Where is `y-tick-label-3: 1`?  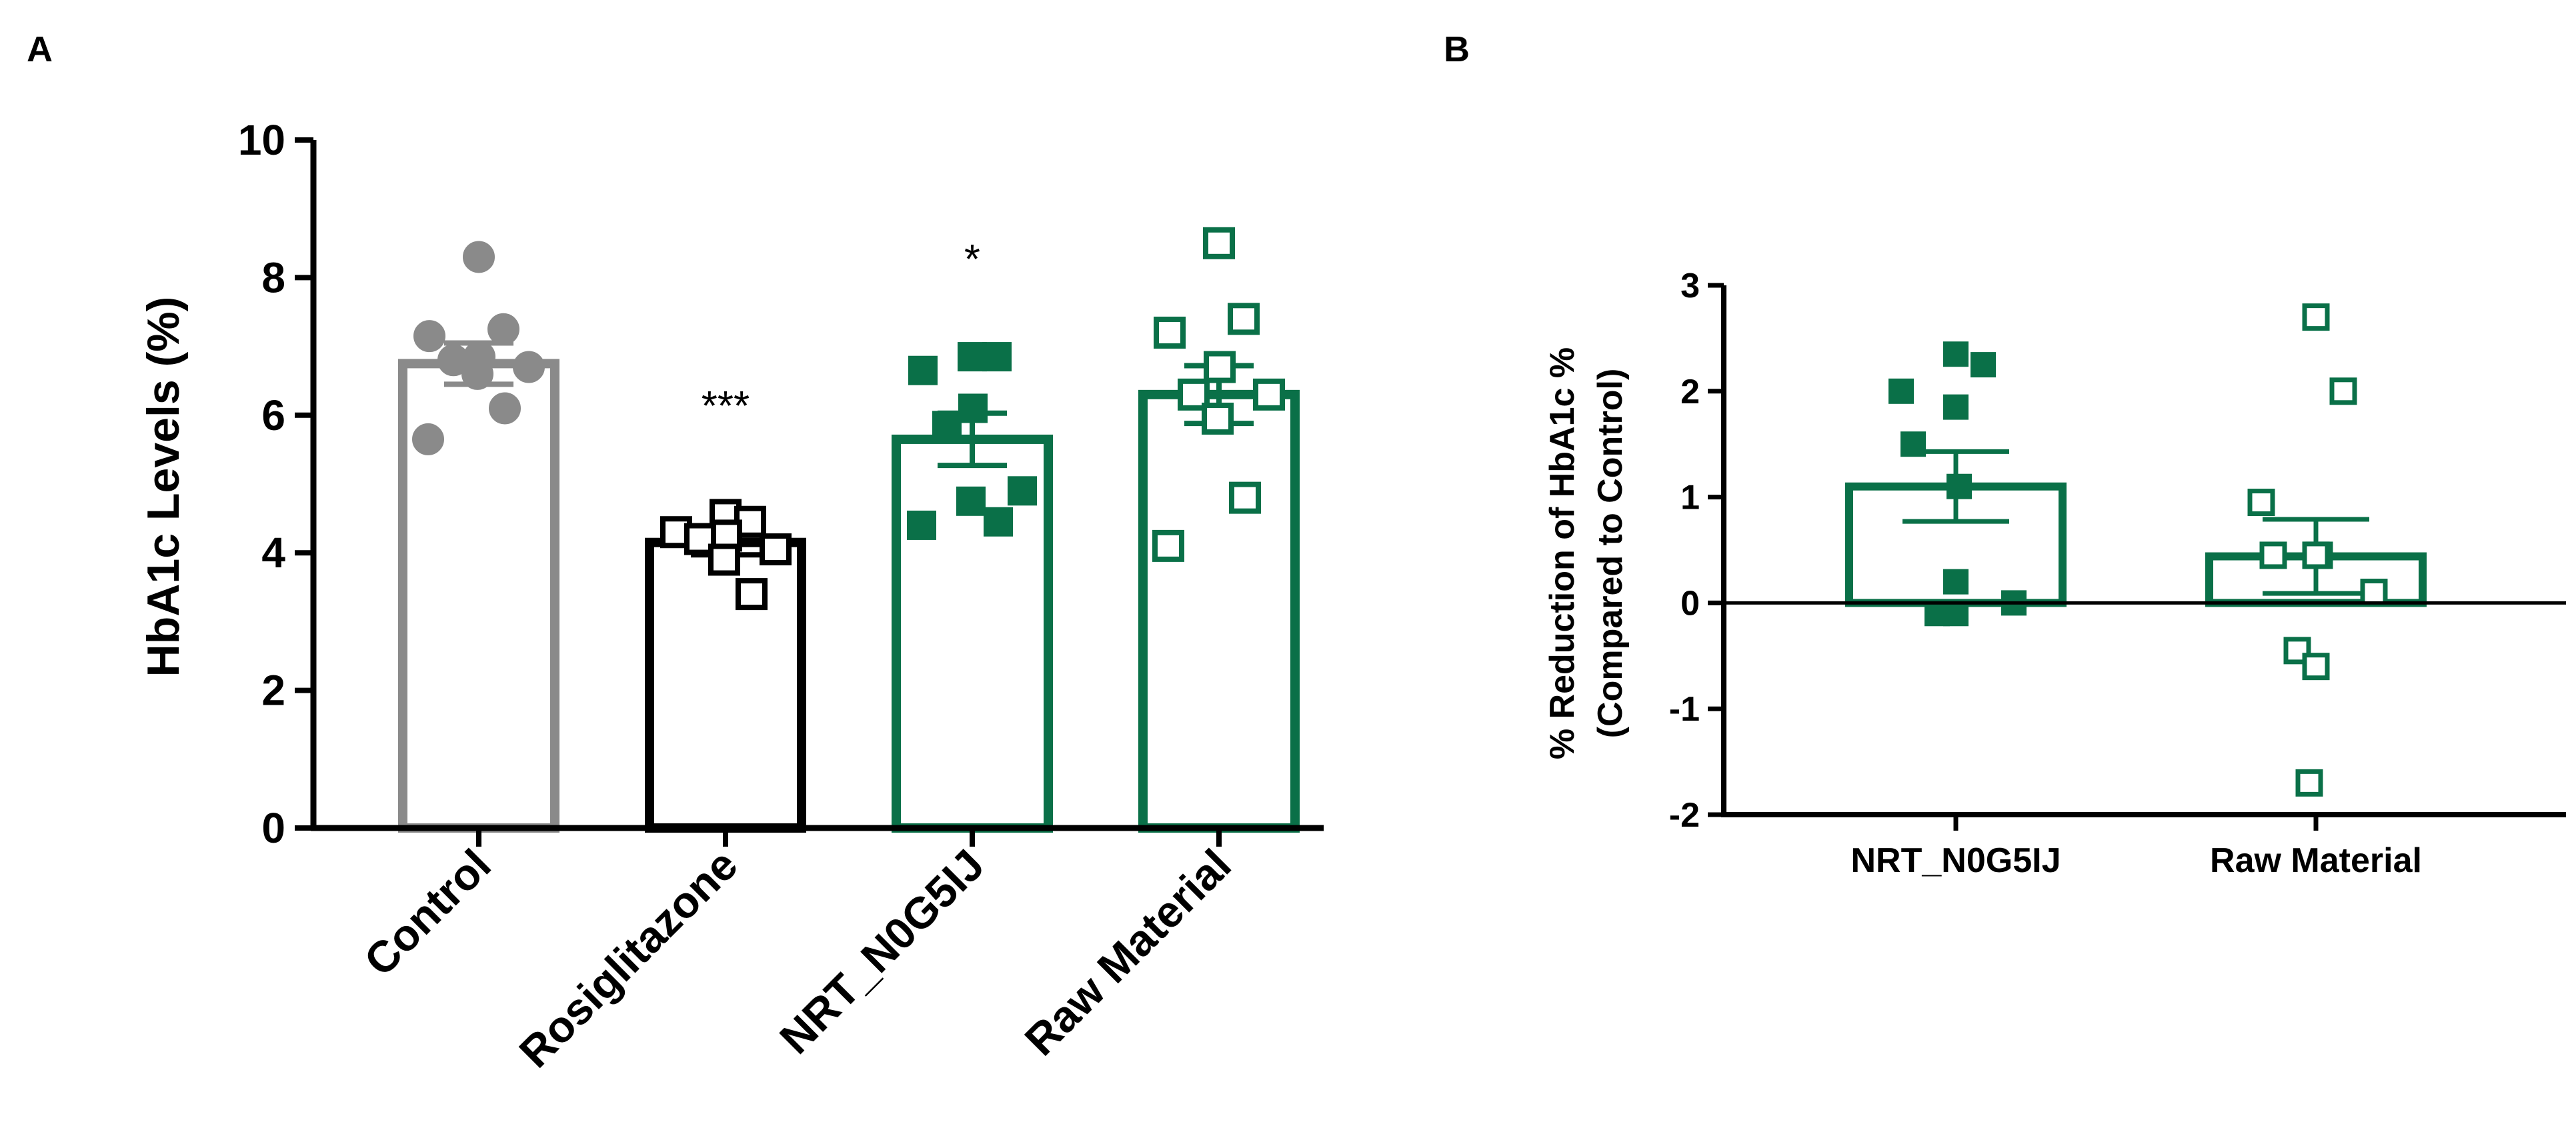
y-tick-label-3: 1 is located at coordinates (1690, 498).